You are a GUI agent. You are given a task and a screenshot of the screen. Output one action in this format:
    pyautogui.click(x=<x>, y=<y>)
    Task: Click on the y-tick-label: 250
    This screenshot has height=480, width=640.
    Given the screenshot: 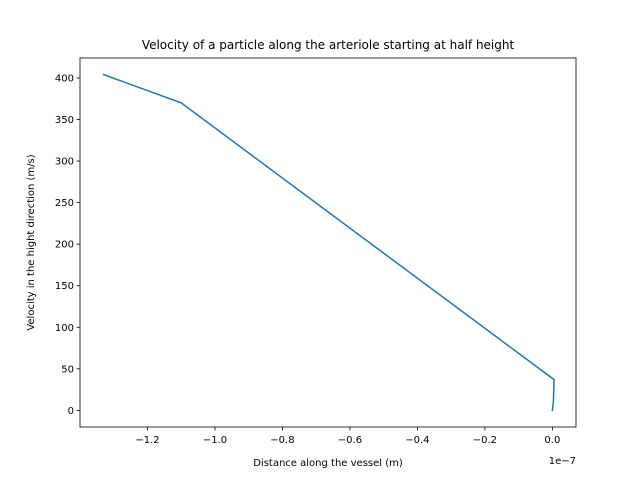 What is the action you would take?
    pyautogui.click(x=64, y=203)
    